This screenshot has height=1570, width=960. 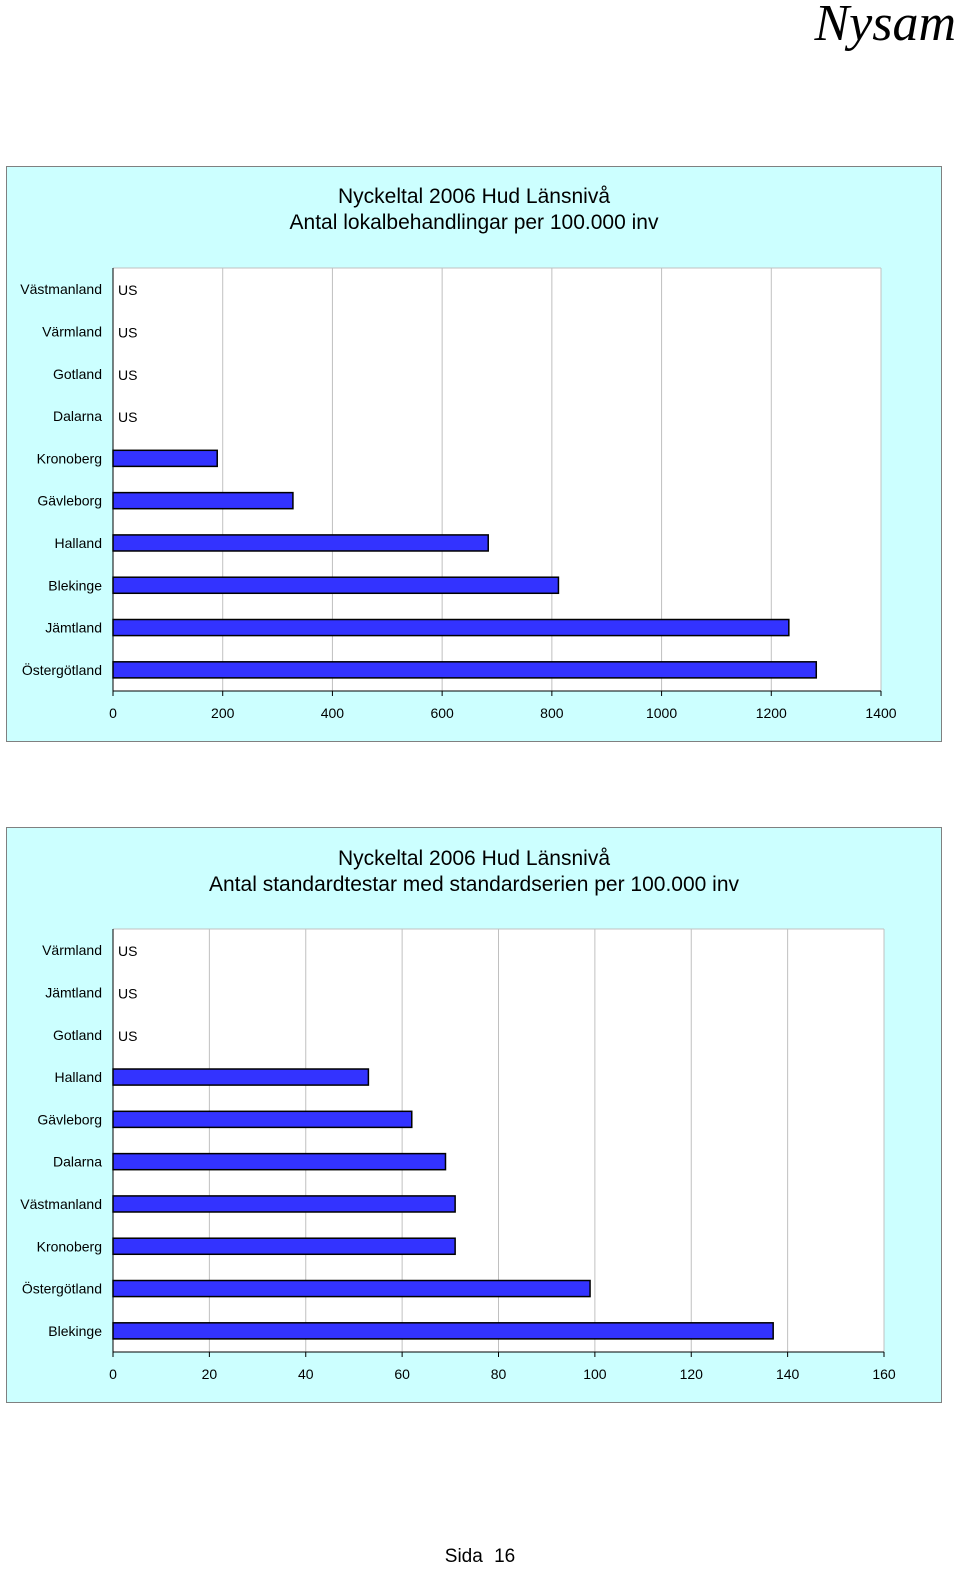 I want to click on x-tick-label: 200, so click(x=223, y=713).